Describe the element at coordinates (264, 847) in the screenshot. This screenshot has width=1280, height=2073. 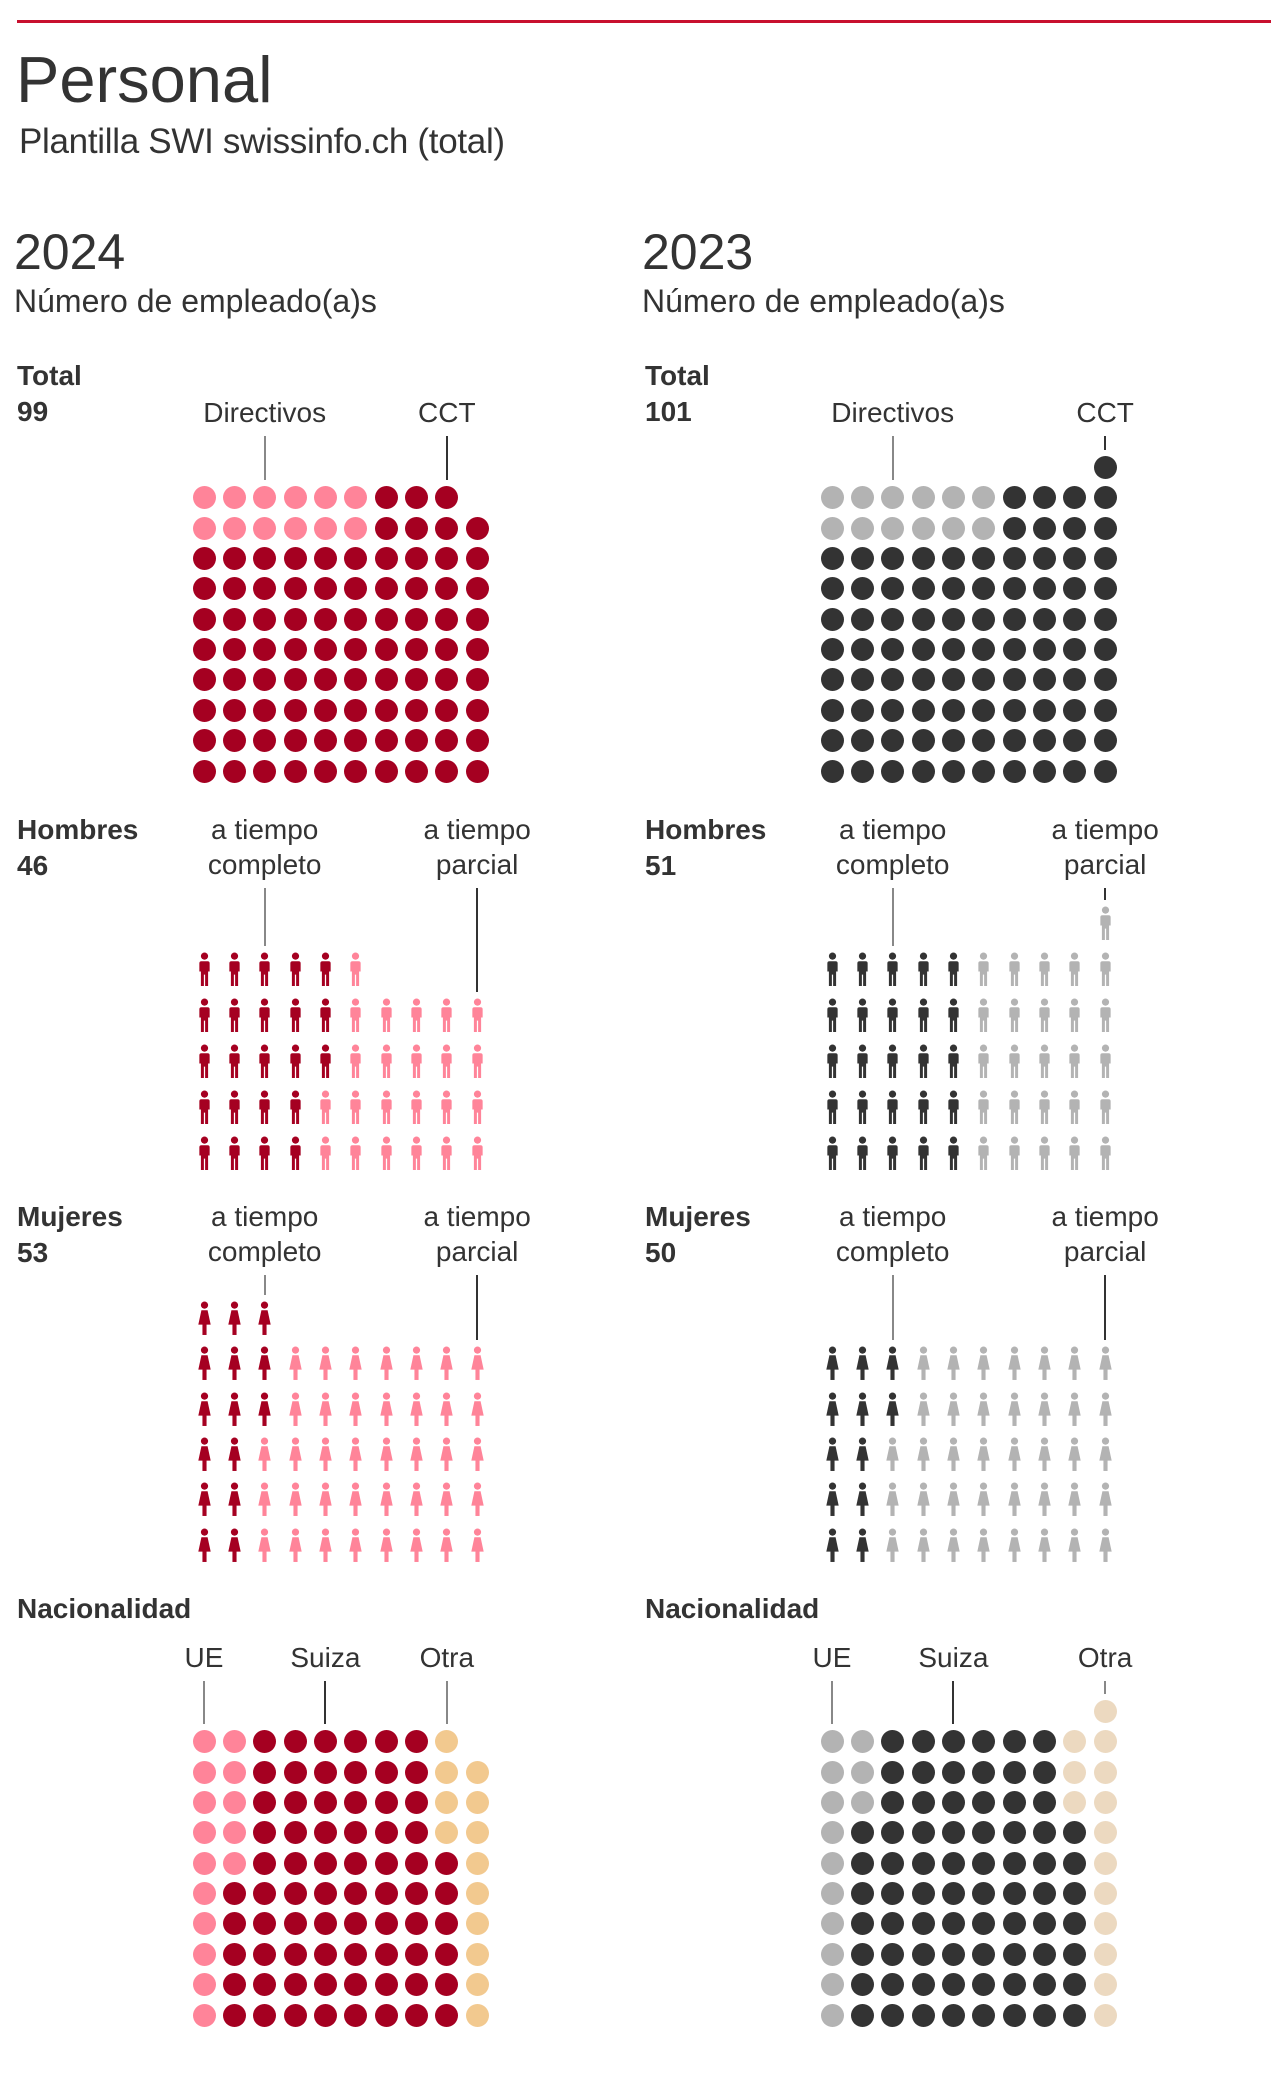
I see `legend-label: a tiempo completo` at that location.